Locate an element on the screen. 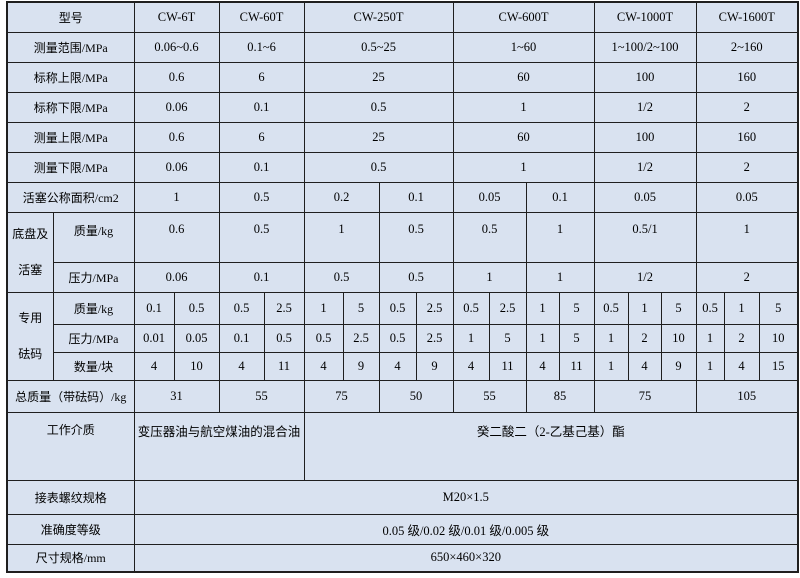 This screenshot has width=800, height=578. row-label: 标称上限/MPa is located at coordinates (70, 77).